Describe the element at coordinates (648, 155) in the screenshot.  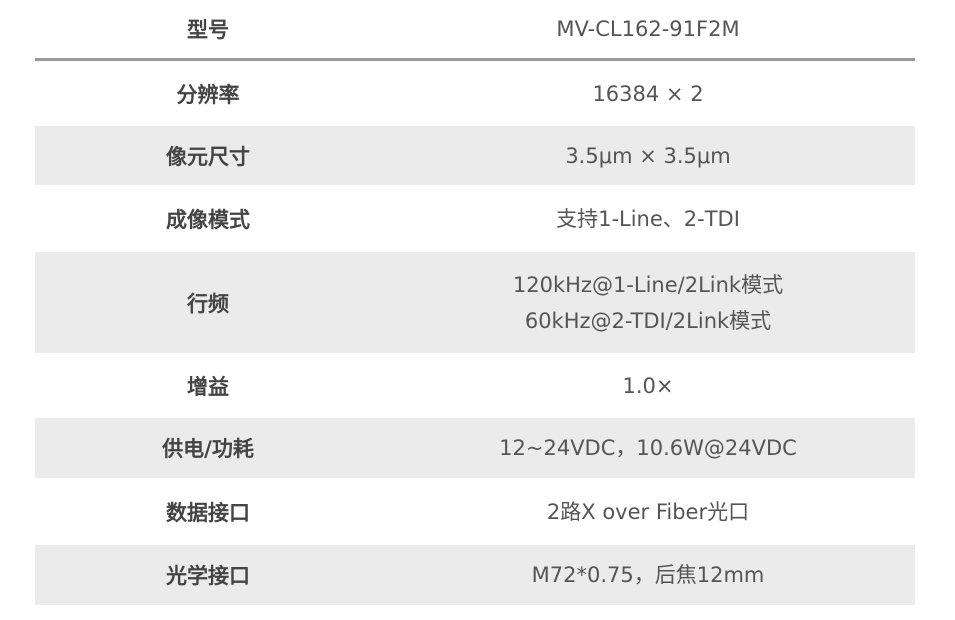
I see `row-value: 3.5μm × 3.5μm` at that location.